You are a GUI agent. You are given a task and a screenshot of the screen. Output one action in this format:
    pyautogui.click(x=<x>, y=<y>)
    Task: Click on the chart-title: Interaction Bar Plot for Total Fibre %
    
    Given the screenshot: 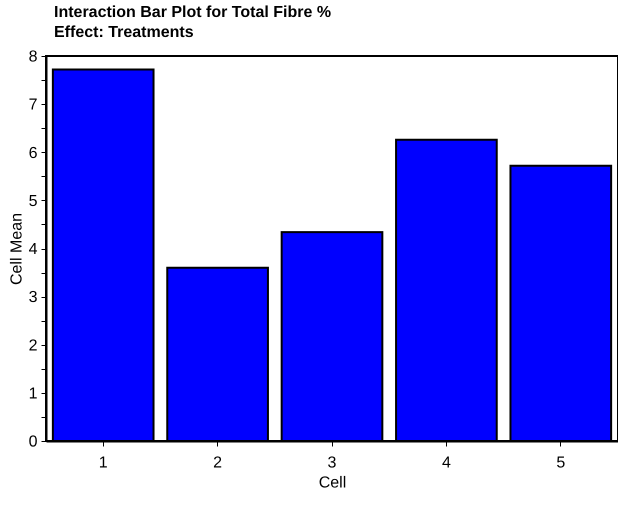 What is the action you would take?
    pyautogui.click(x=193, y=12)
    